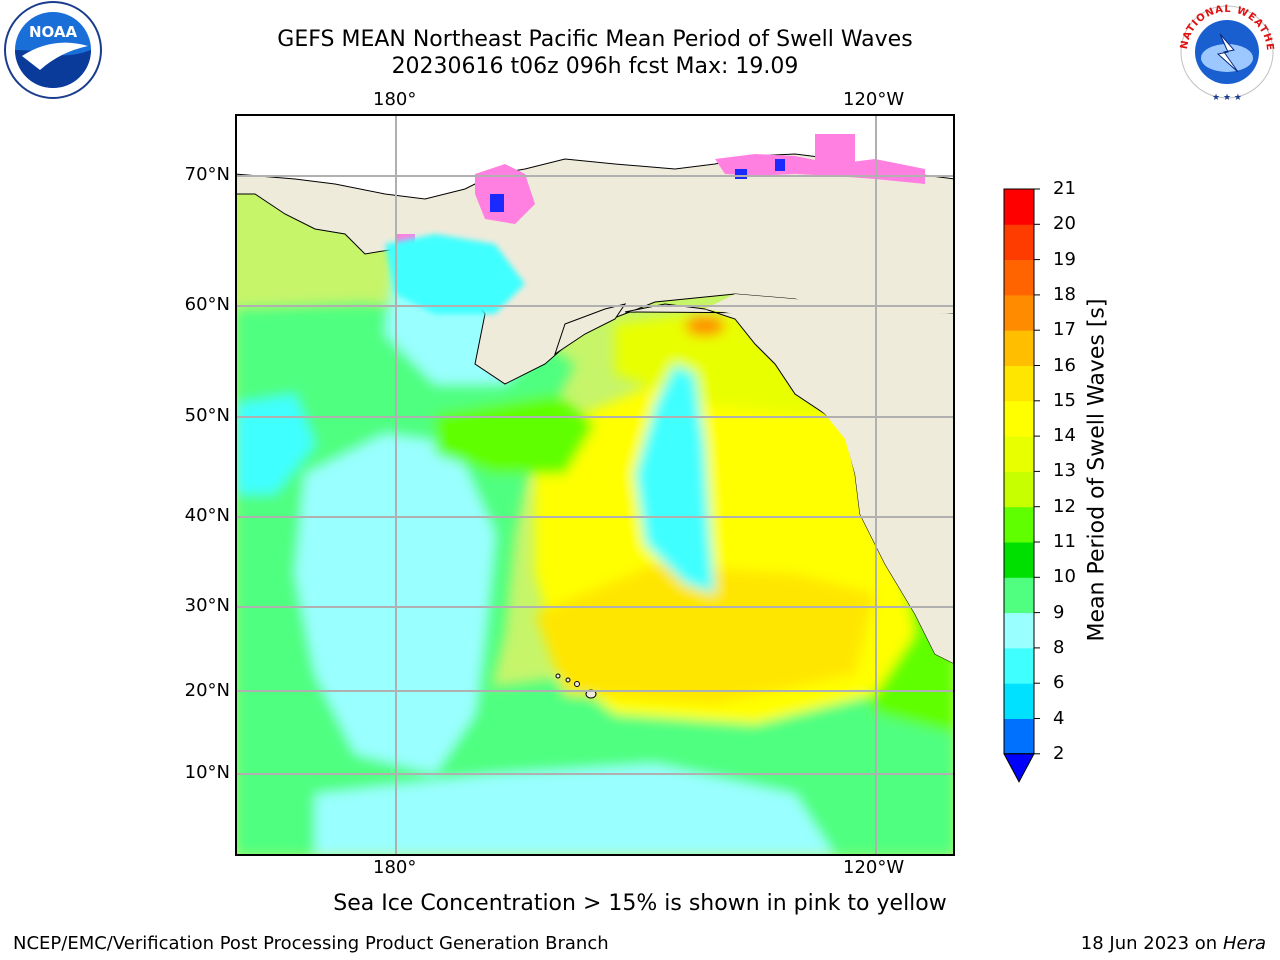  Describe the element at coordinates (207, 174) in the screenshot. I see `lat-label-70n: 70°N` at that location.